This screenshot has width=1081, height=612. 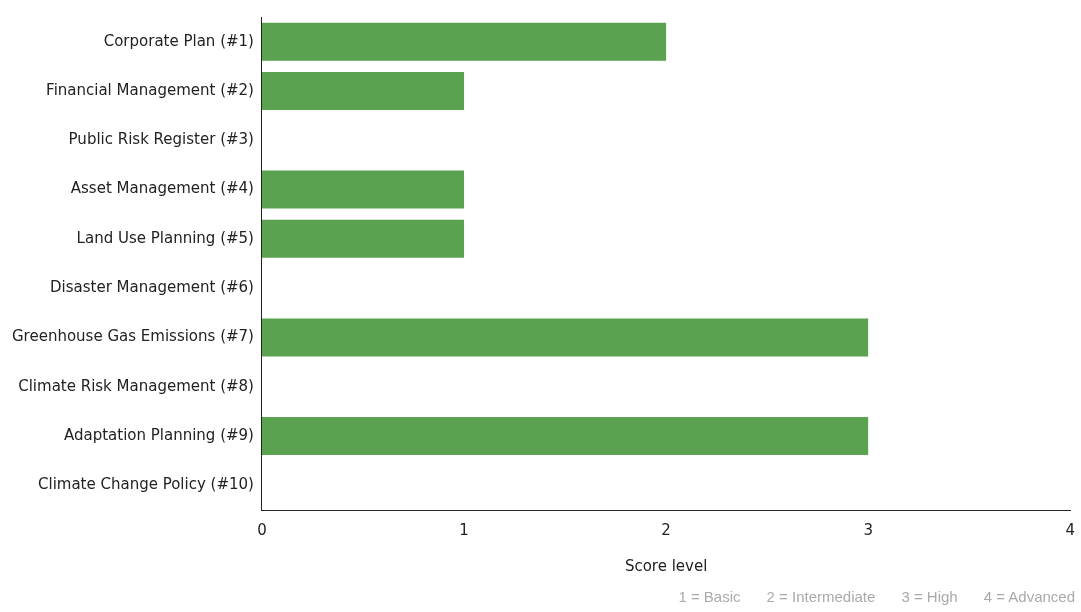 I want to click on x-tick-label: 2, so click(x=666, y=529).